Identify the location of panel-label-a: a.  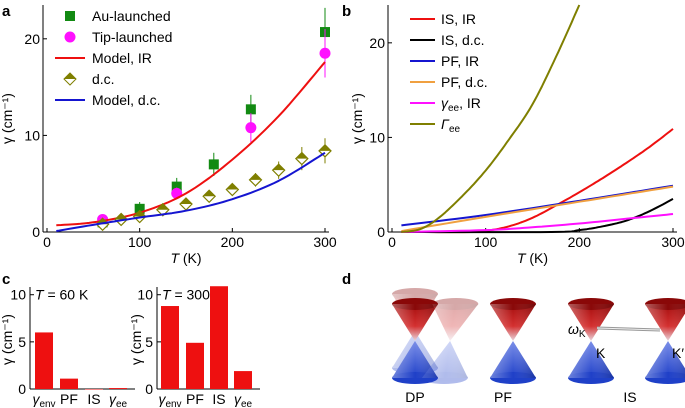
(6, 11).